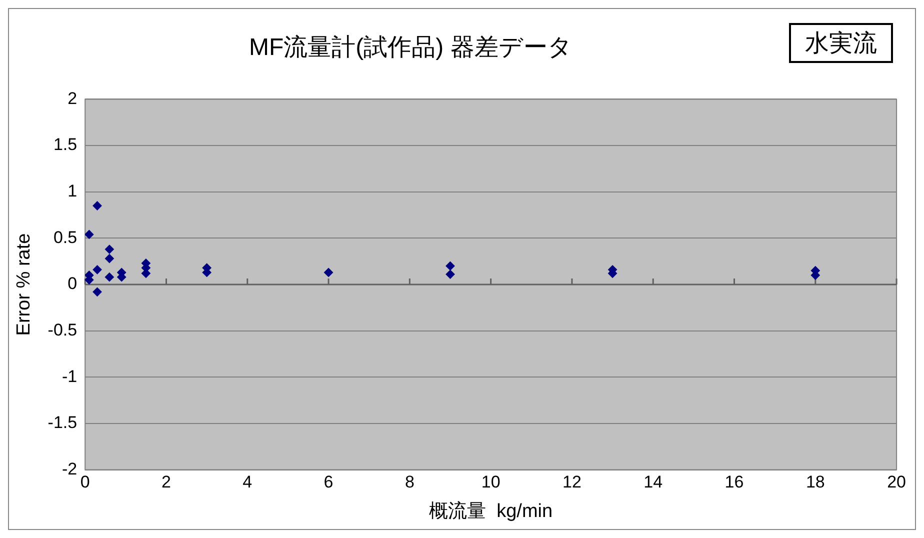  Describe the element at coordinates (63, 330) in the screenshot. I see `y-tick-label: -0.5` at that location.